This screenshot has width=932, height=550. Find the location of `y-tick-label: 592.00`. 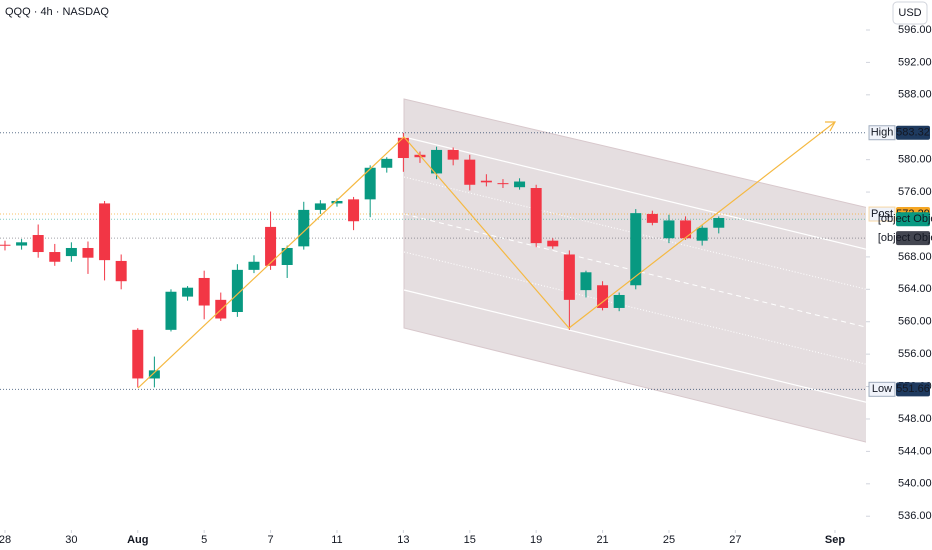

y-tick-label: 592.00 is located at coordinates (915, 62).